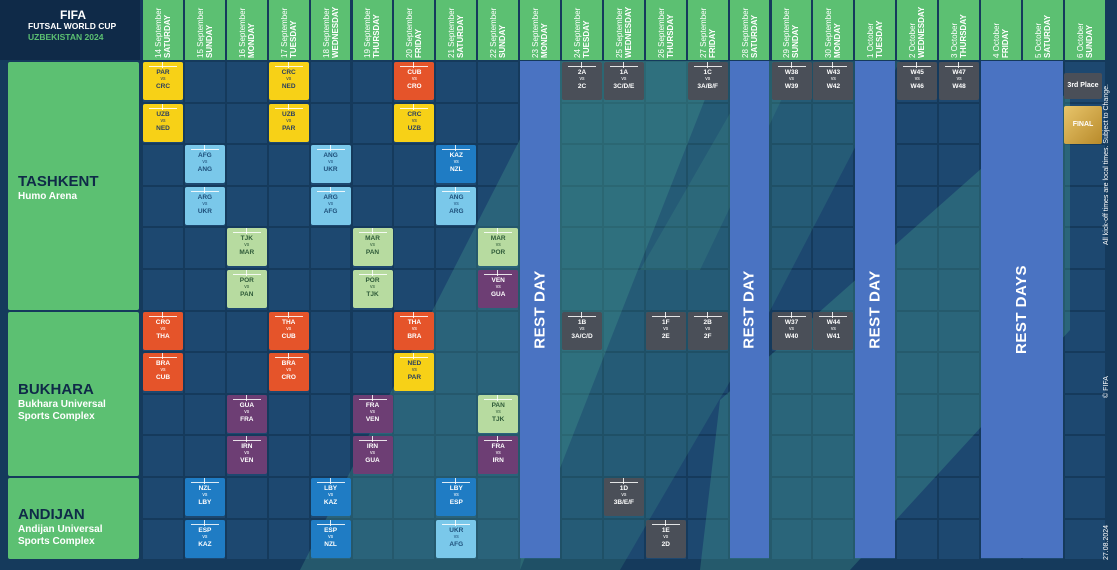  Describe the element at coordinates (163, 330) in the screenshot. I see `match-card: CRO vs THA` at that location.